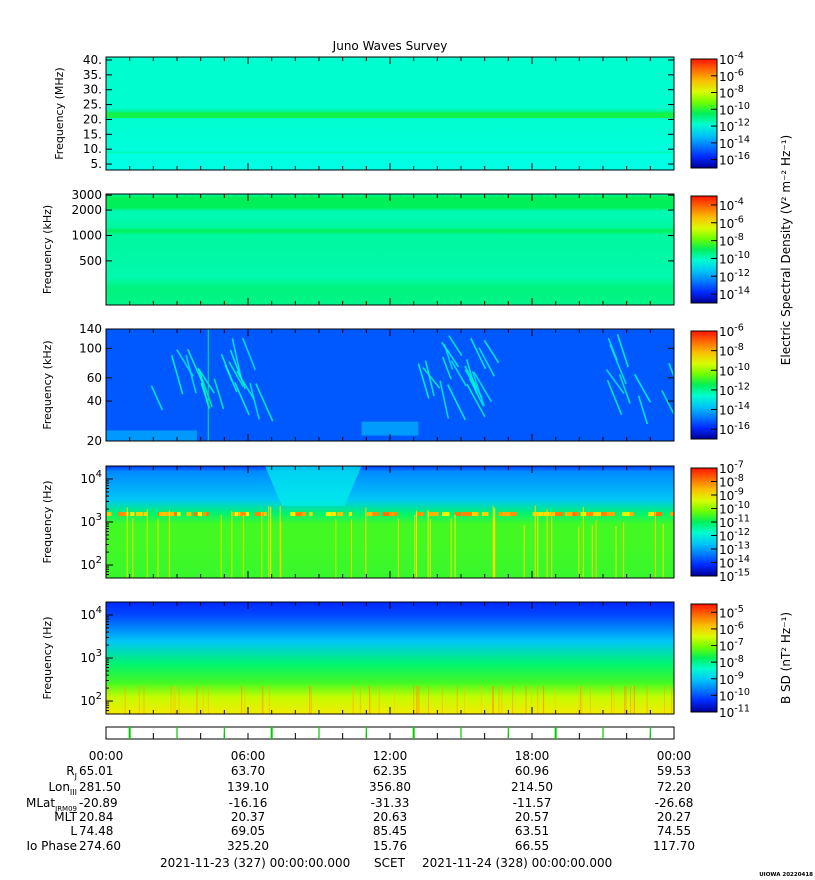 This screenshot has height=880, width=815. I want to click on start-time: 2021-11-23 (327) 00:00:00.000, so click(255, 863).